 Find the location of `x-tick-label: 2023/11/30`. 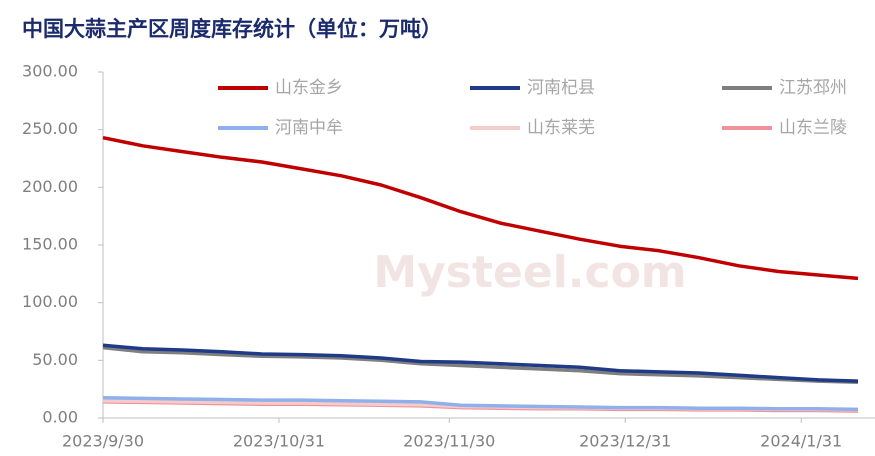

x-tick-label: 2023/11/30 is located at coordinates (449, 441).